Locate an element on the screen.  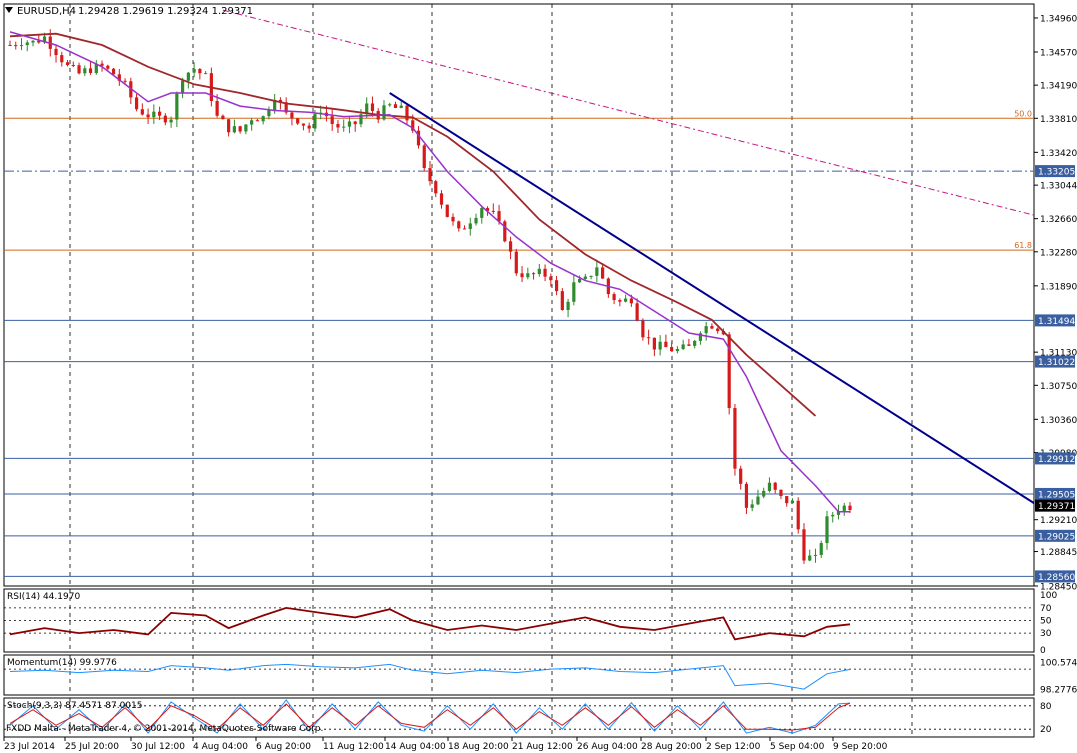
stochastic-pane: 80 20 Stoch(9,3,3) 87.4571 87.0015 is located at coordinates (527, 717).